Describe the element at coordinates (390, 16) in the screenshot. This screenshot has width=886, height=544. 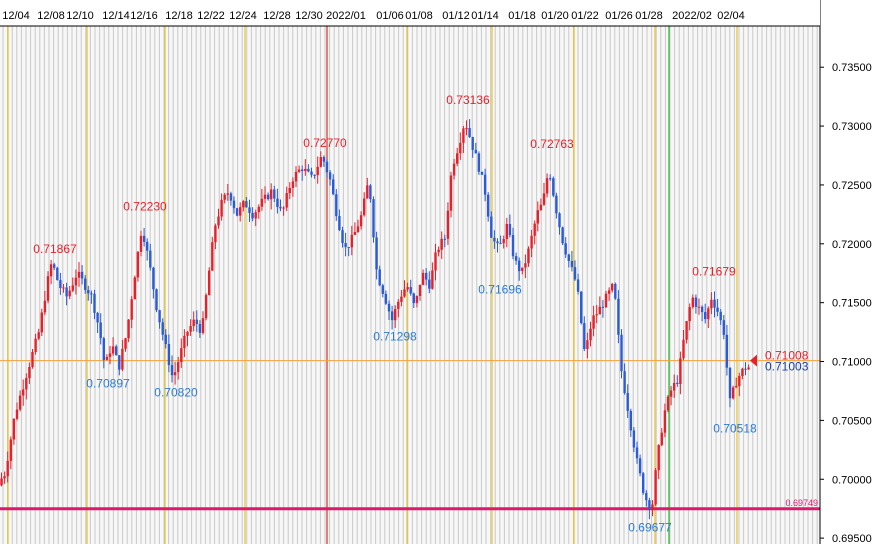
I see `date-tick-label: 01/06` at that location.